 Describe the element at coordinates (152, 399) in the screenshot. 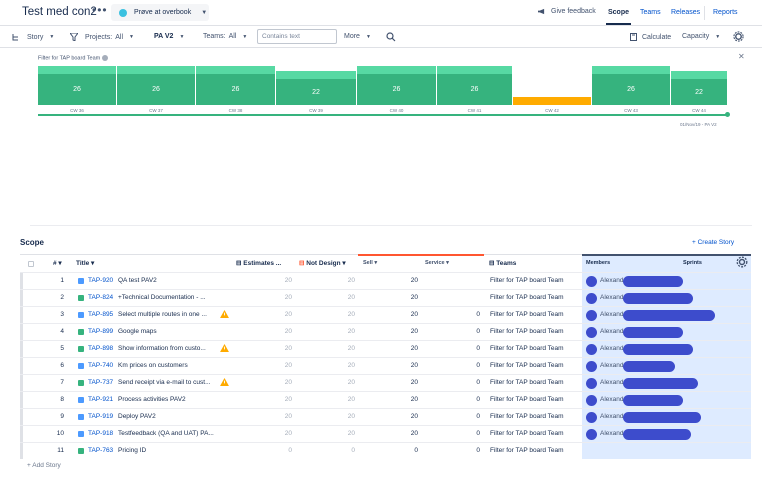

I see `issue-title: Process activities PAV2` at that location.